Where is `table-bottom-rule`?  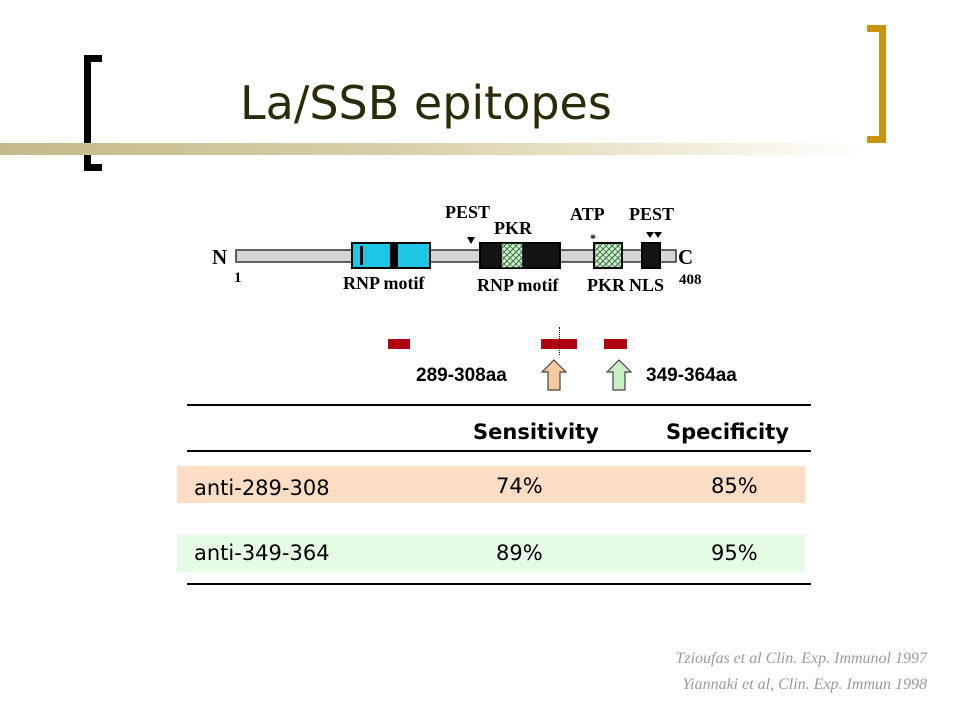
table-bottom-rule is located at coordinates (499, 584).